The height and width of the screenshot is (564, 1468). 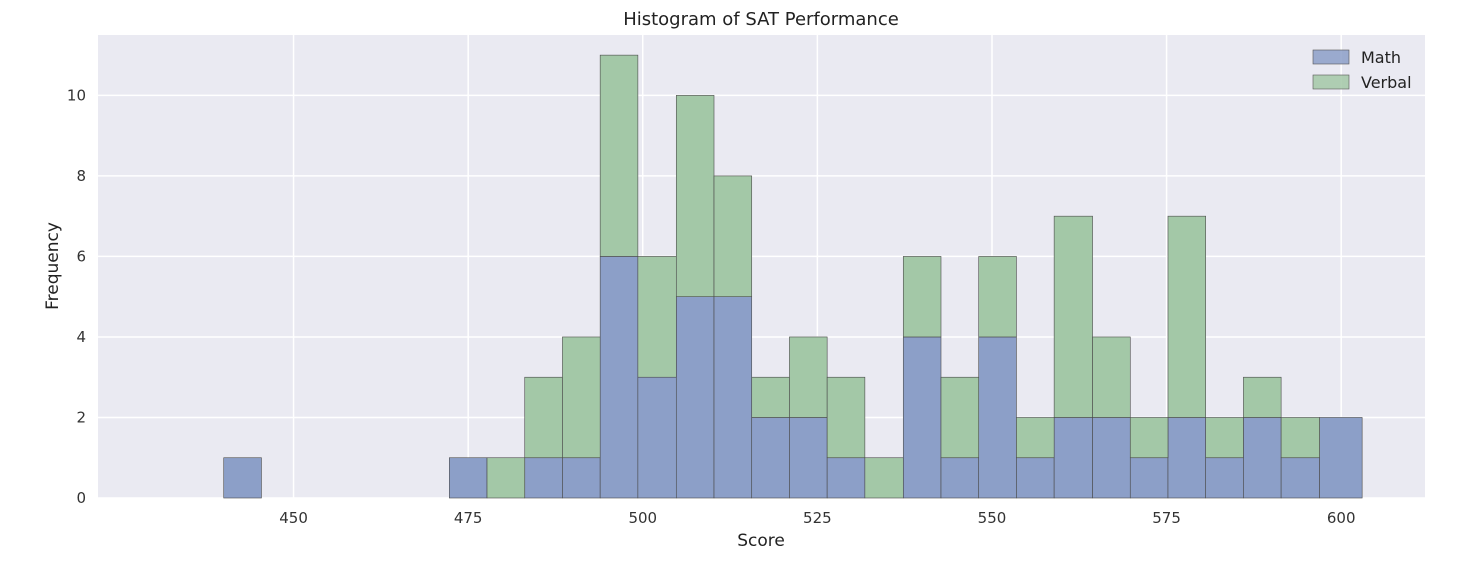 I want to click on y-tick-labels: 0 2 4 6 8 10, so click(x=76, y=296).